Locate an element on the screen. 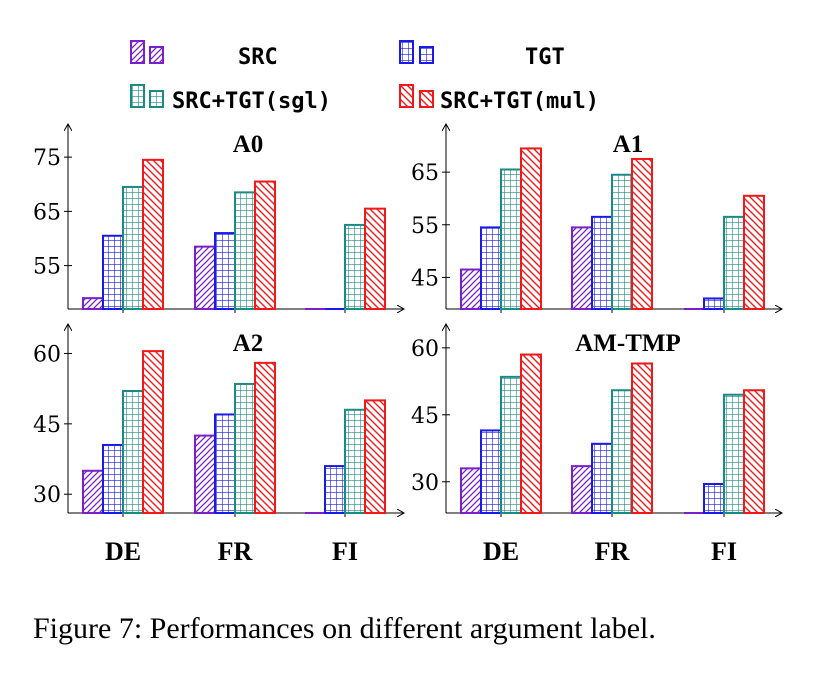  chart-panel-a1: A1 45 55 65 is located at coordinates (596, 218).